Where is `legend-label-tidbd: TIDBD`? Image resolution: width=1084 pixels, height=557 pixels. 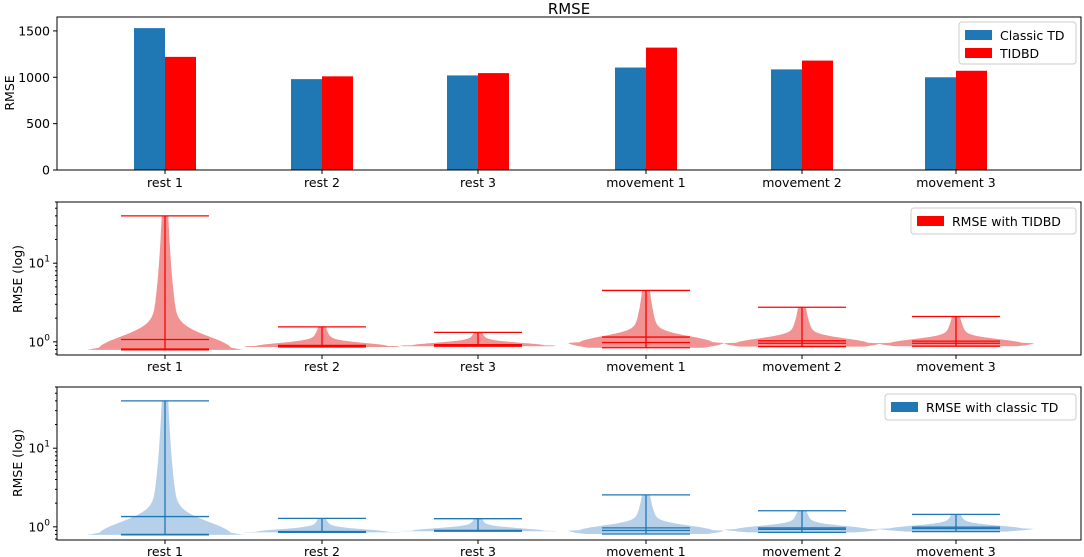
legend-label-tidbd: TIDBD is located at coordinates (1019, 53).